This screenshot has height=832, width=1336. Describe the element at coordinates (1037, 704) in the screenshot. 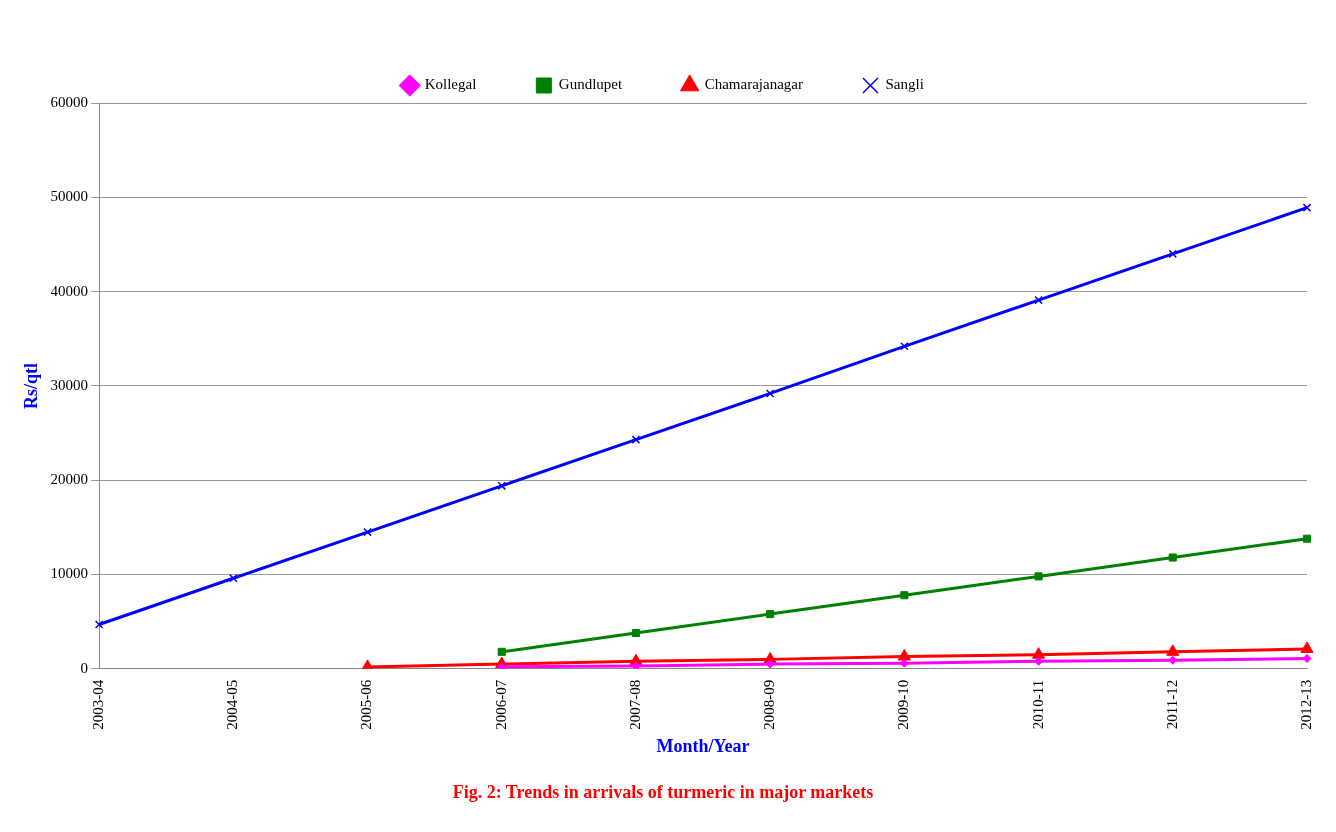

I see `x-tick-label: 2010-11` at that location.